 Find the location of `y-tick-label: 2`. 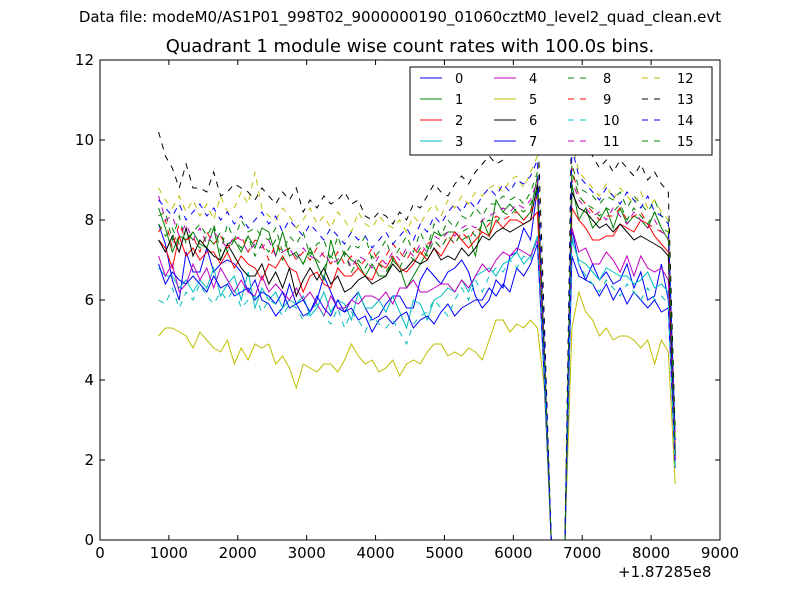

y-tick-label: 2 is located at coordinates (89, 460).